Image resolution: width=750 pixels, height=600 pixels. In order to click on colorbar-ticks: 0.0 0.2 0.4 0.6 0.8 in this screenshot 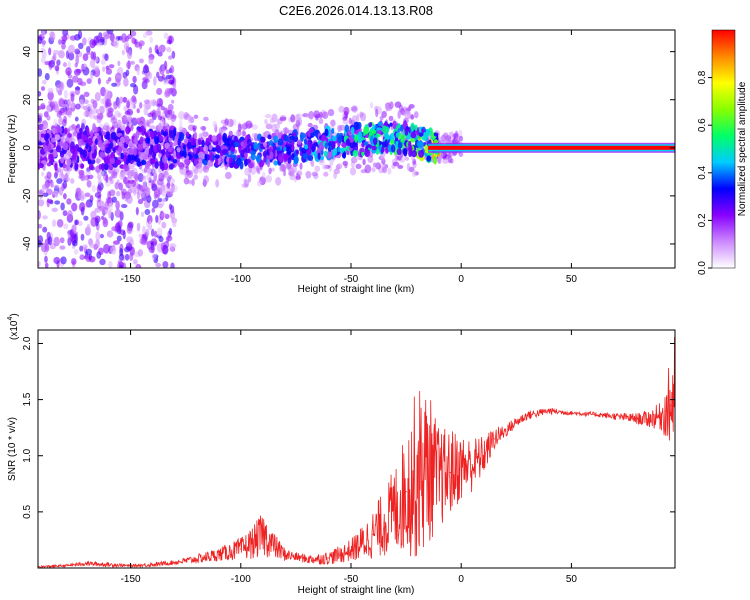, I will do `click(704, 172)`.